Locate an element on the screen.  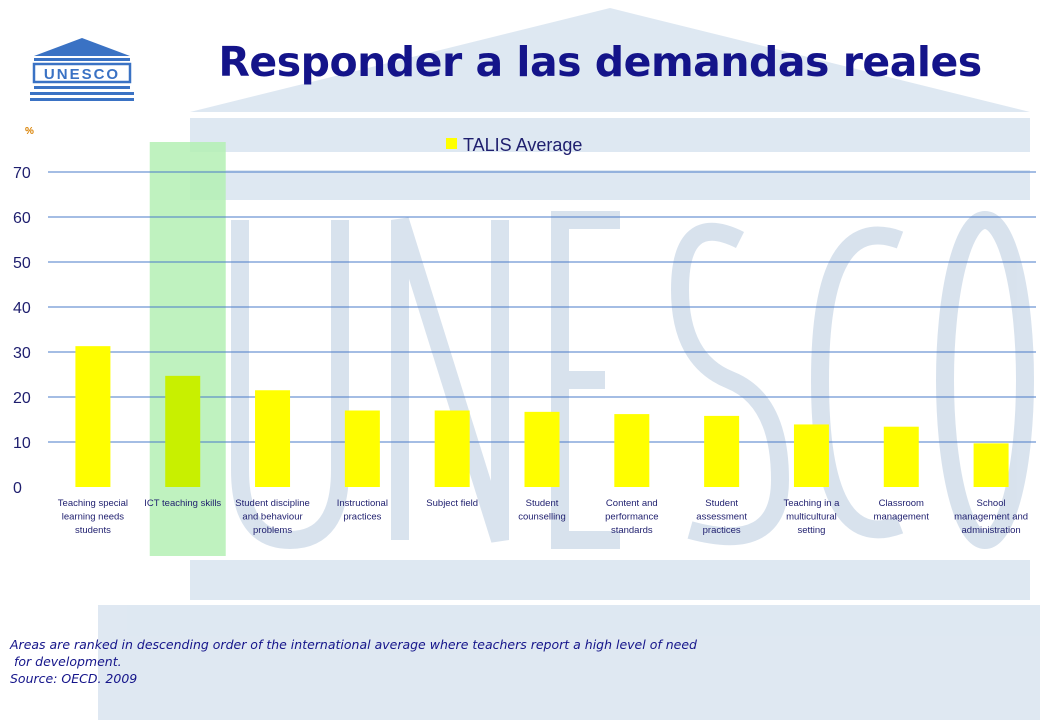
y-tick-label: 40 is located at coordinates (22, 308).